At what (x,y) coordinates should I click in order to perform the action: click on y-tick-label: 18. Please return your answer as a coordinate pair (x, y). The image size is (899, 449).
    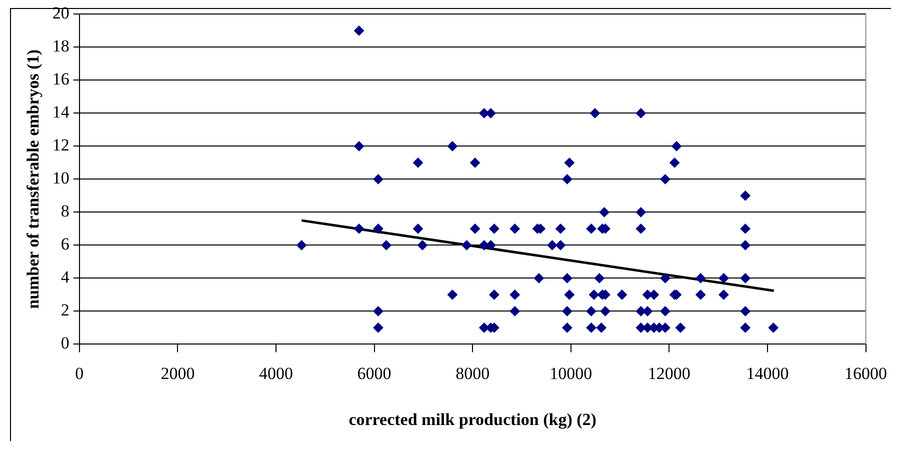
    Looking at the image, I should click on (61, 46).